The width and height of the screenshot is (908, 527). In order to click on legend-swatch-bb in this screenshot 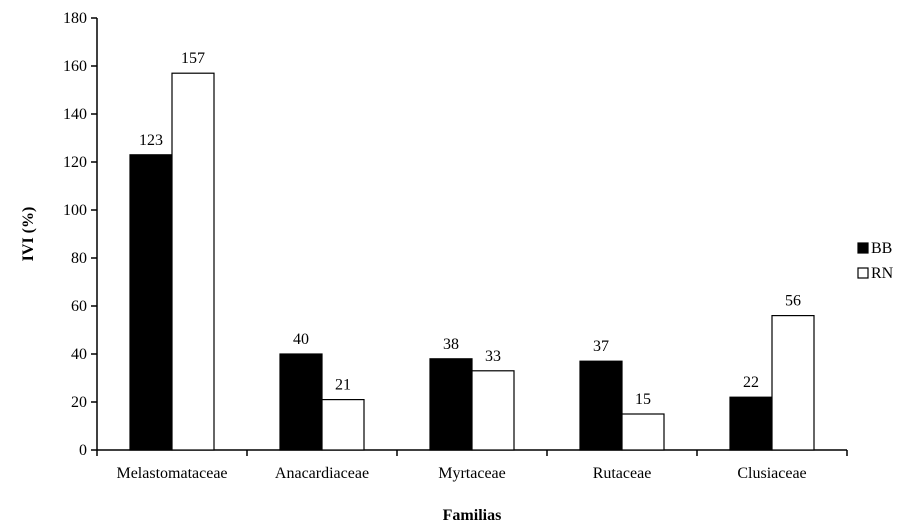, I will do `click(863, 248)`.